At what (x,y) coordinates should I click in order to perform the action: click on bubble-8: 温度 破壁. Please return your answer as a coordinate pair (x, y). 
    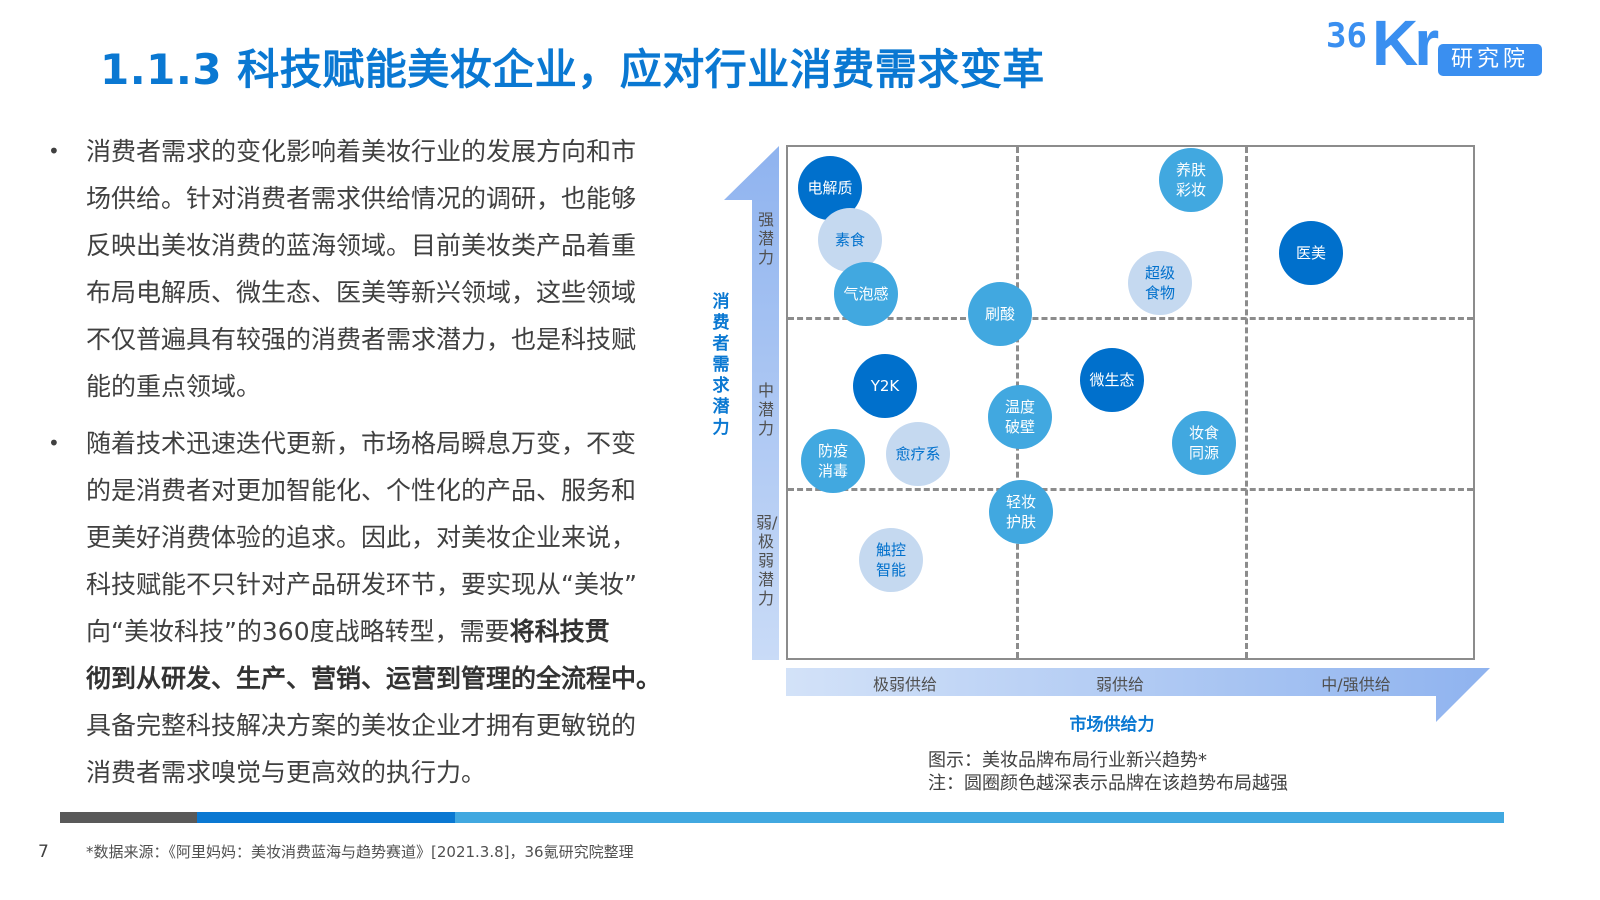
    Looking at the image, I should click on (1020, 417).